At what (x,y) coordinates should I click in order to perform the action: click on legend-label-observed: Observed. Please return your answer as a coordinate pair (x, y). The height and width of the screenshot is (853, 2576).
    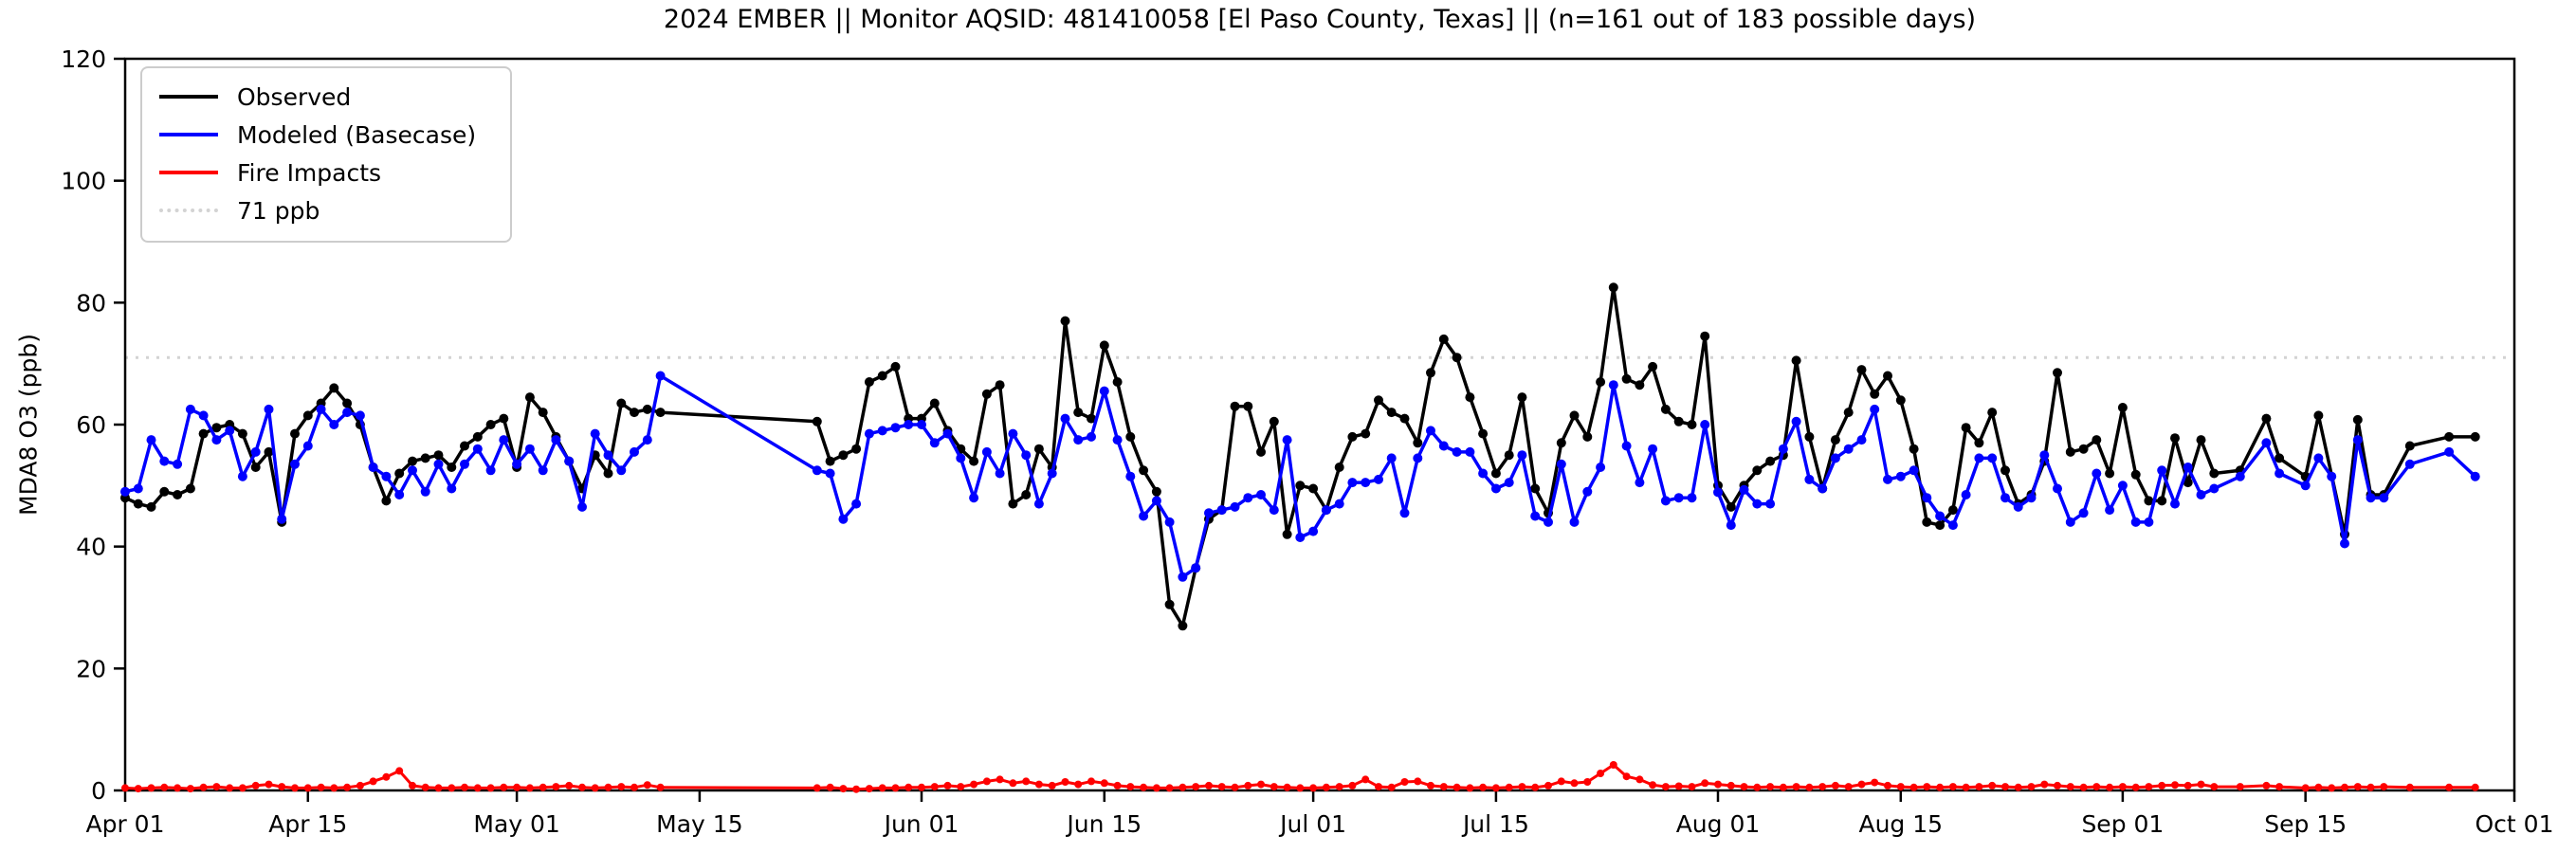
    Looking at the image, I should click on (294, 96).